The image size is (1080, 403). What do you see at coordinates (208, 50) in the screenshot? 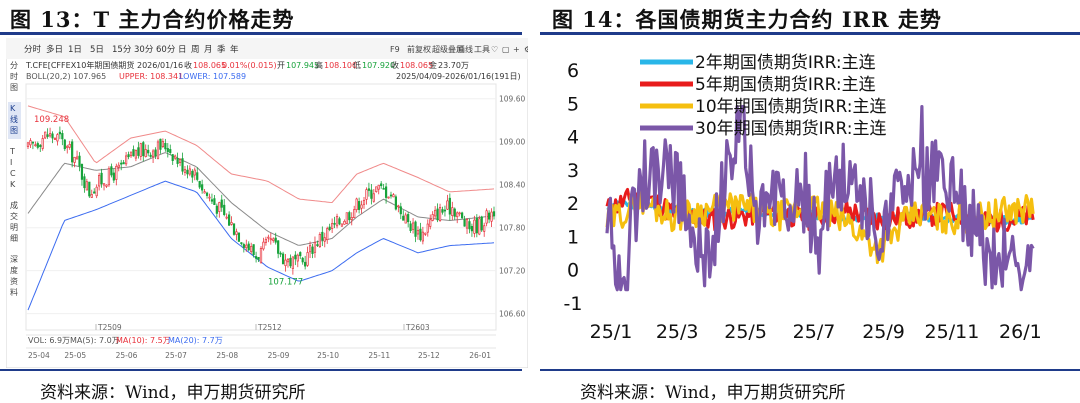
I see `toolbar-item-9: 月` at bounding box center [208, 50].